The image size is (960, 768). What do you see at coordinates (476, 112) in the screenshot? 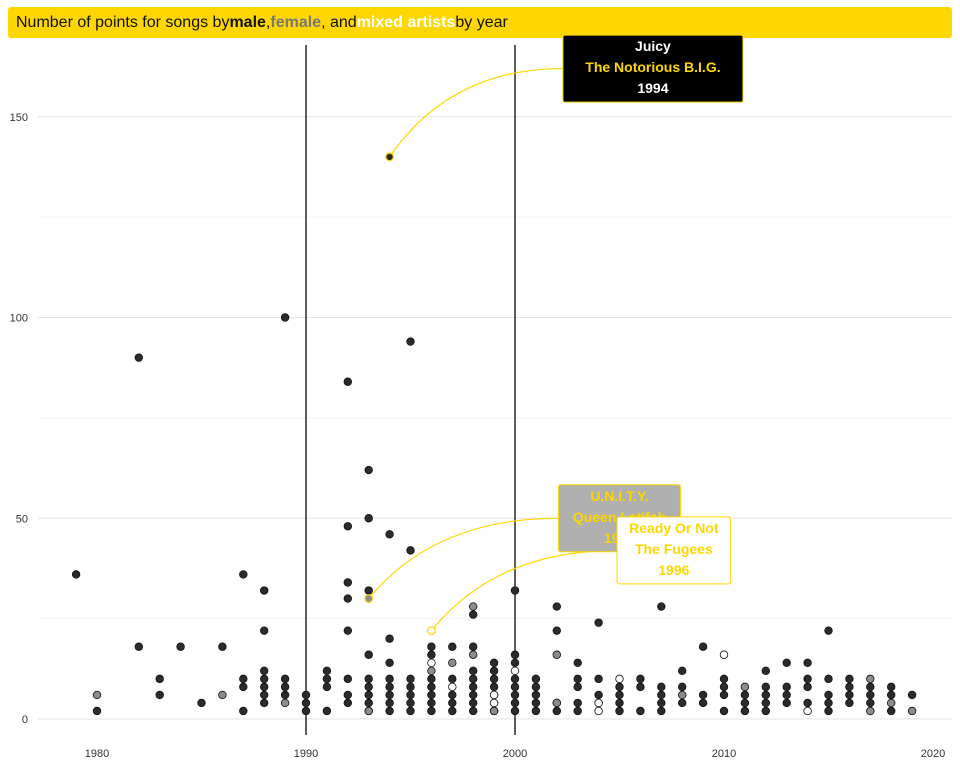
I see `connector-male` at bounding box center [476, 112].